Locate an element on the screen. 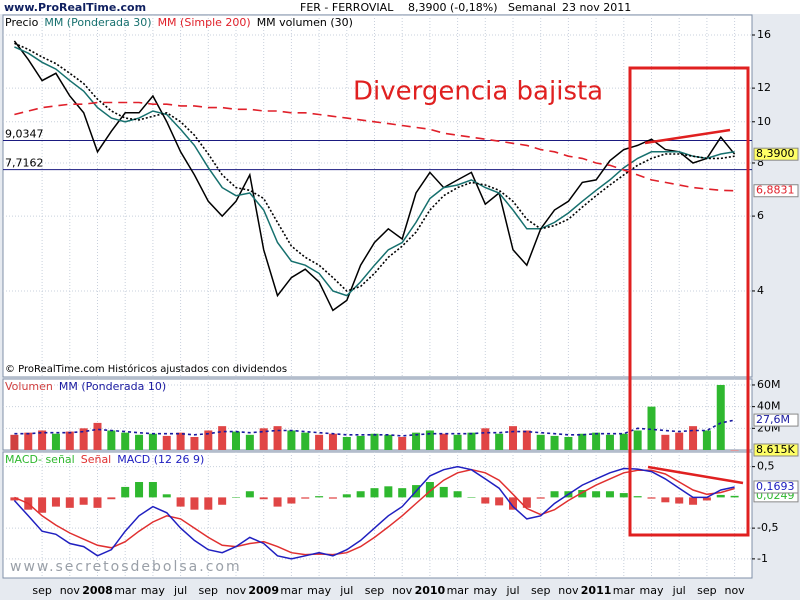 The width and height of the screenshot is (800, 600). x-tick-label: 2011 is located at coordinates (596, 590).